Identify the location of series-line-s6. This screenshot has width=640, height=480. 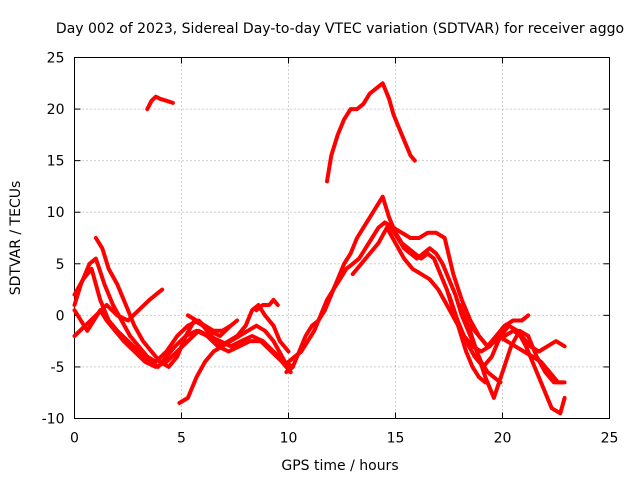
(235, 364).